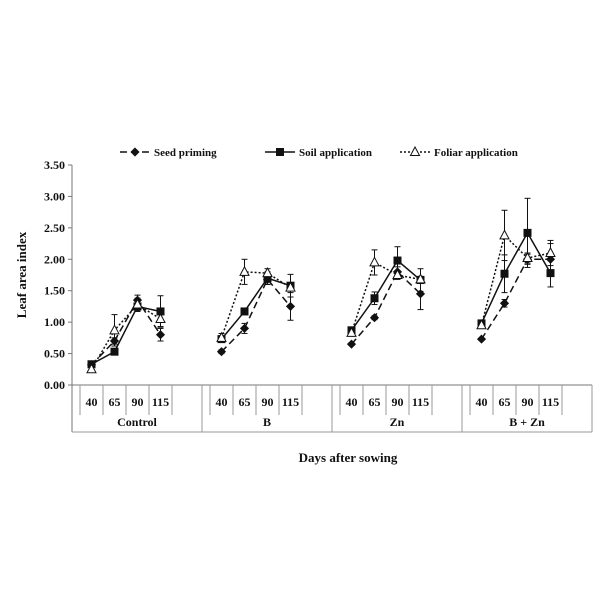  Describe the element at coordinates (348, 457) in the screenshot. I see `x-axis-title: Days after sowing` at that location.